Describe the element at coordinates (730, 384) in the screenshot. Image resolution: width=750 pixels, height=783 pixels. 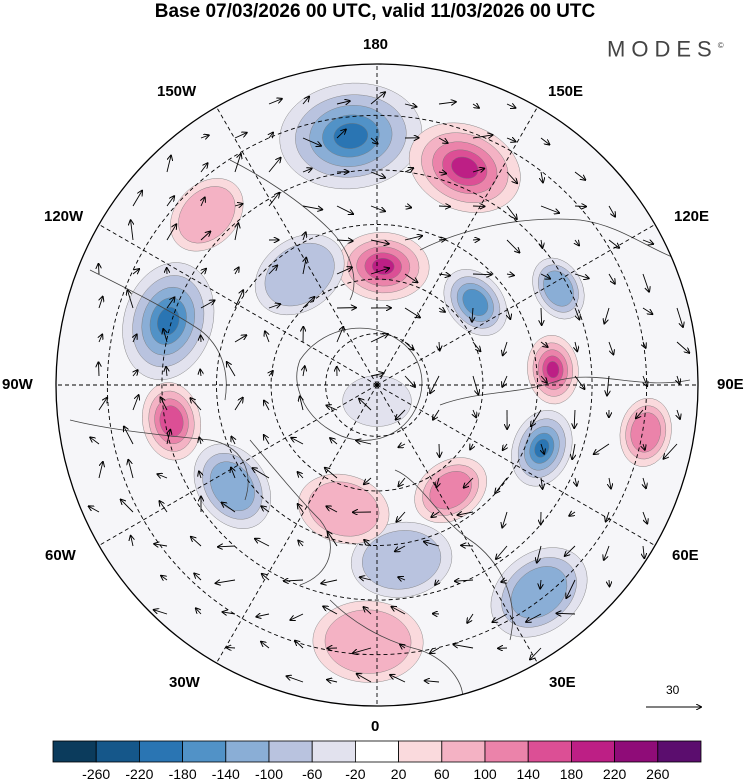
I see `lon-label-90e: 90E` at that location.